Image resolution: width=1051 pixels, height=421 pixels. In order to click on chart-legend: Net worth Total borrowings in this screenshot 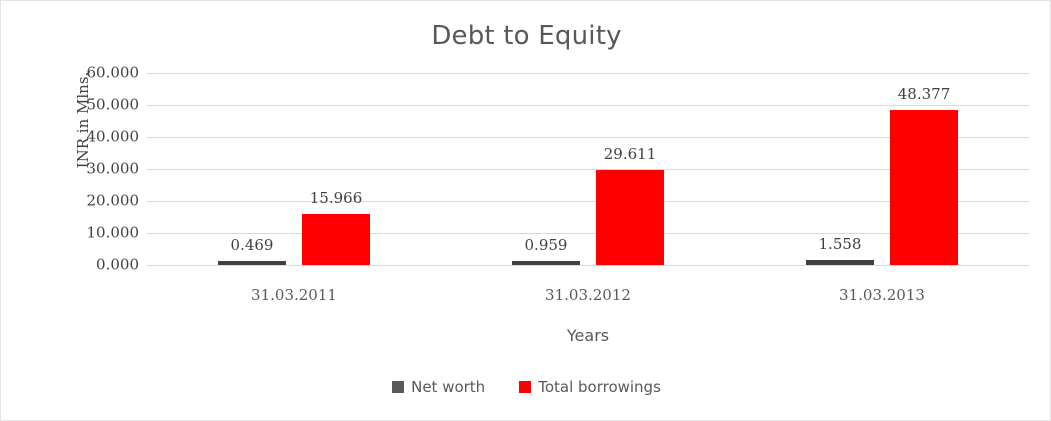, I will do `click(525, 387)`.